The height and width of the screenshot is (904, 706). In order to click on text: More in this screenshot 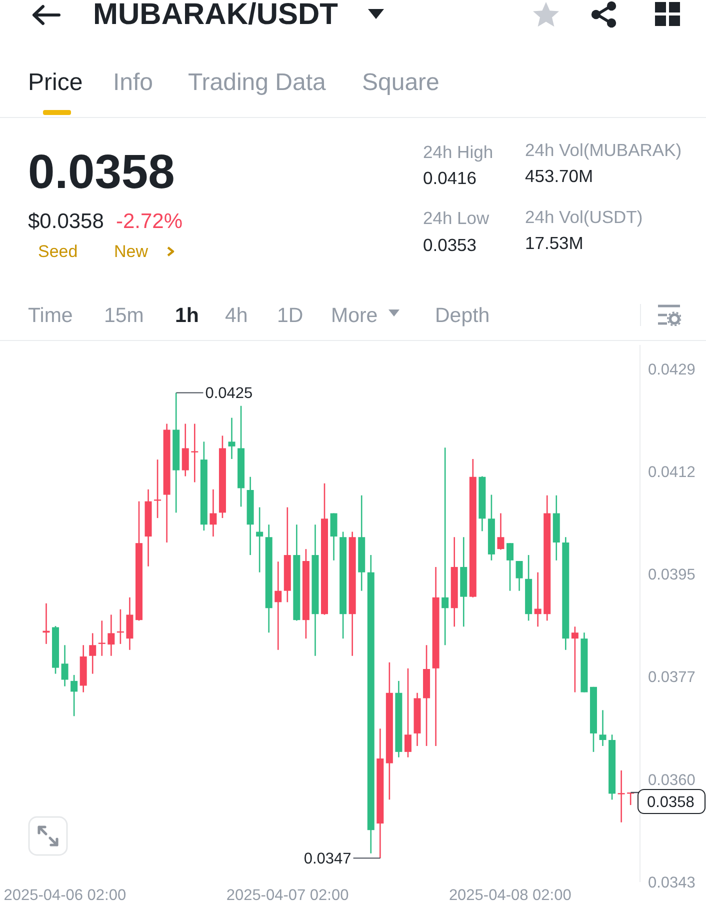, I will do `click(354, 315)`.